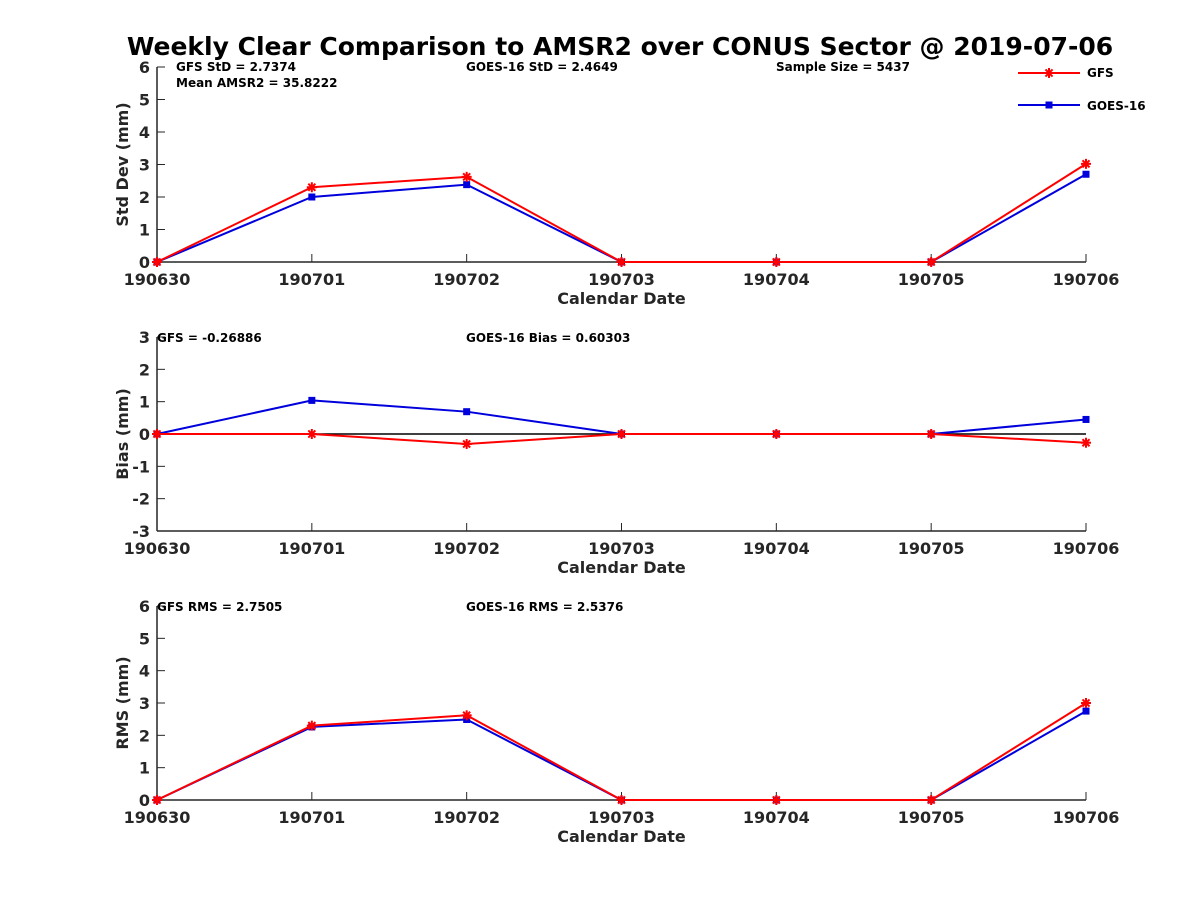 This screenshot has height=900, width=1200. What do you see at coordinates (256, 83) in the screenshot?
I see `std-annotation: Mean AMSR2 = 35.8222` at bounding box center [256, 83].